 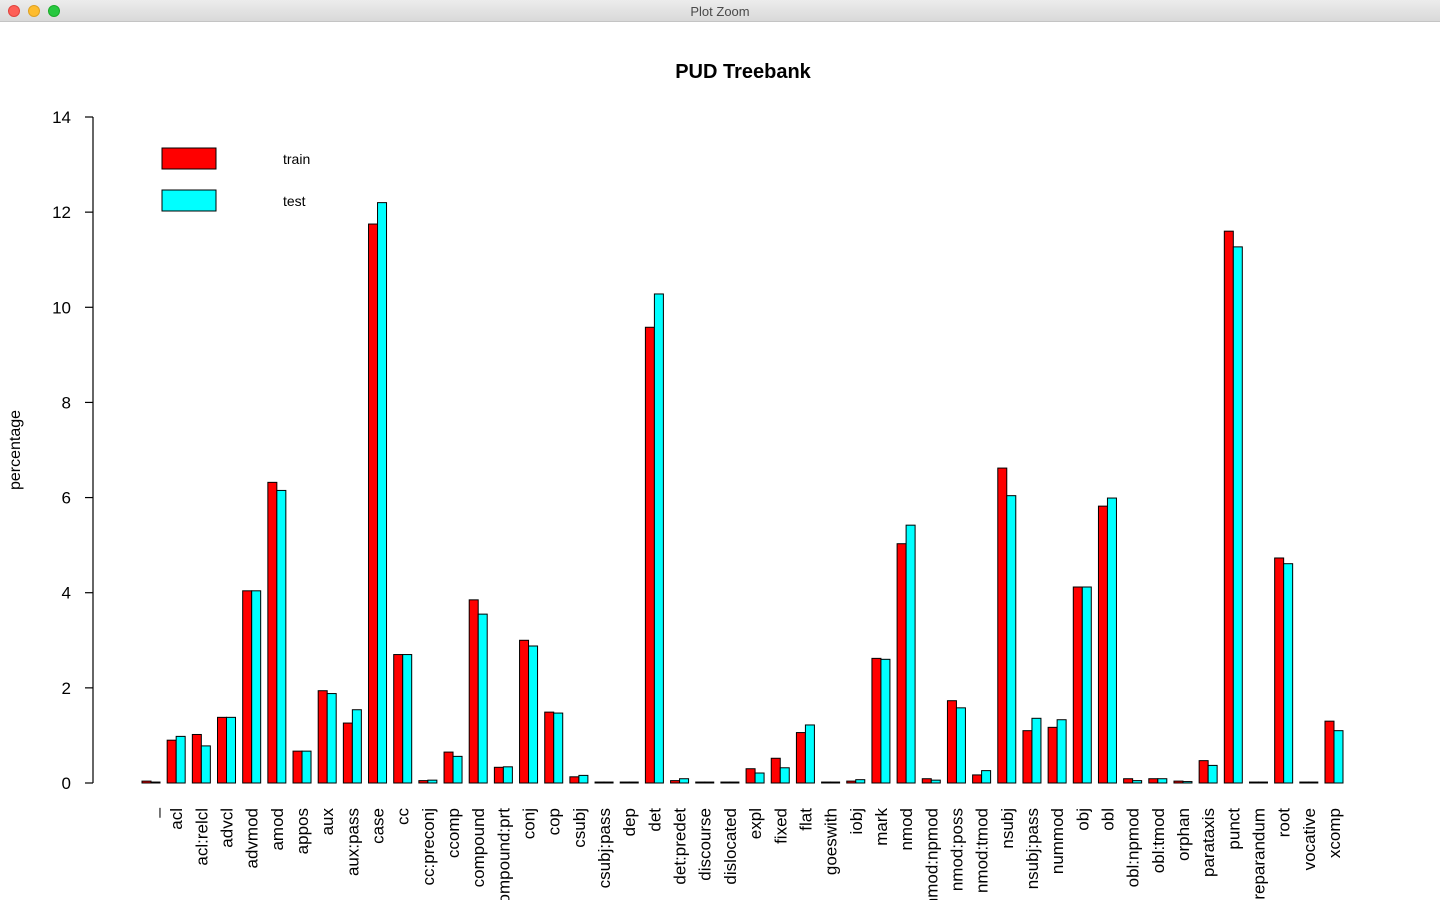 I want to click on bar-train-expl, so click(x=750, y=776).